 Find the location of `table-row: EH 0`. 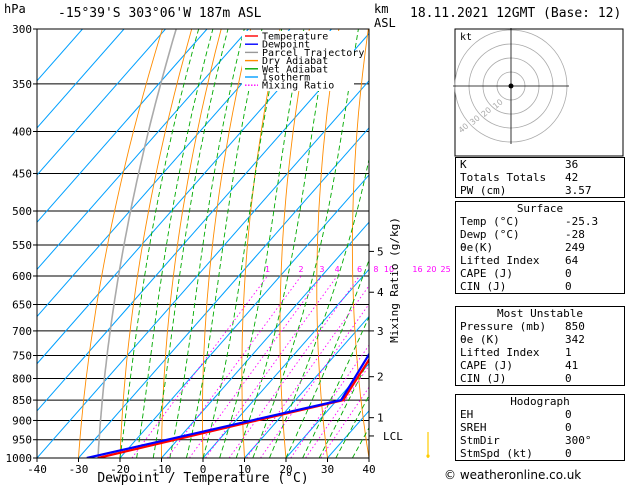

table-row: EH 0 is located at coordinates (540, 414).